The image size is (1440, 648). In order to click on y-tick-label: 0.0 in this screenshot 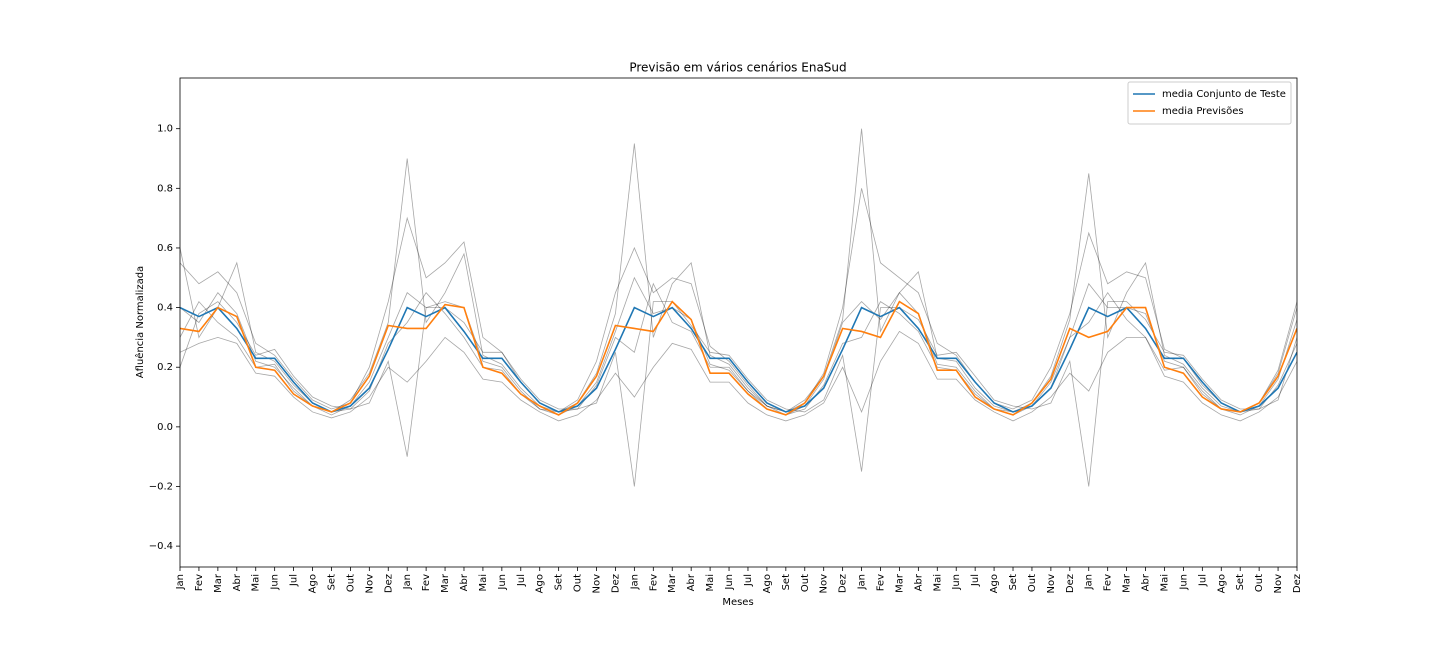, I will do `click(165, 427)`.